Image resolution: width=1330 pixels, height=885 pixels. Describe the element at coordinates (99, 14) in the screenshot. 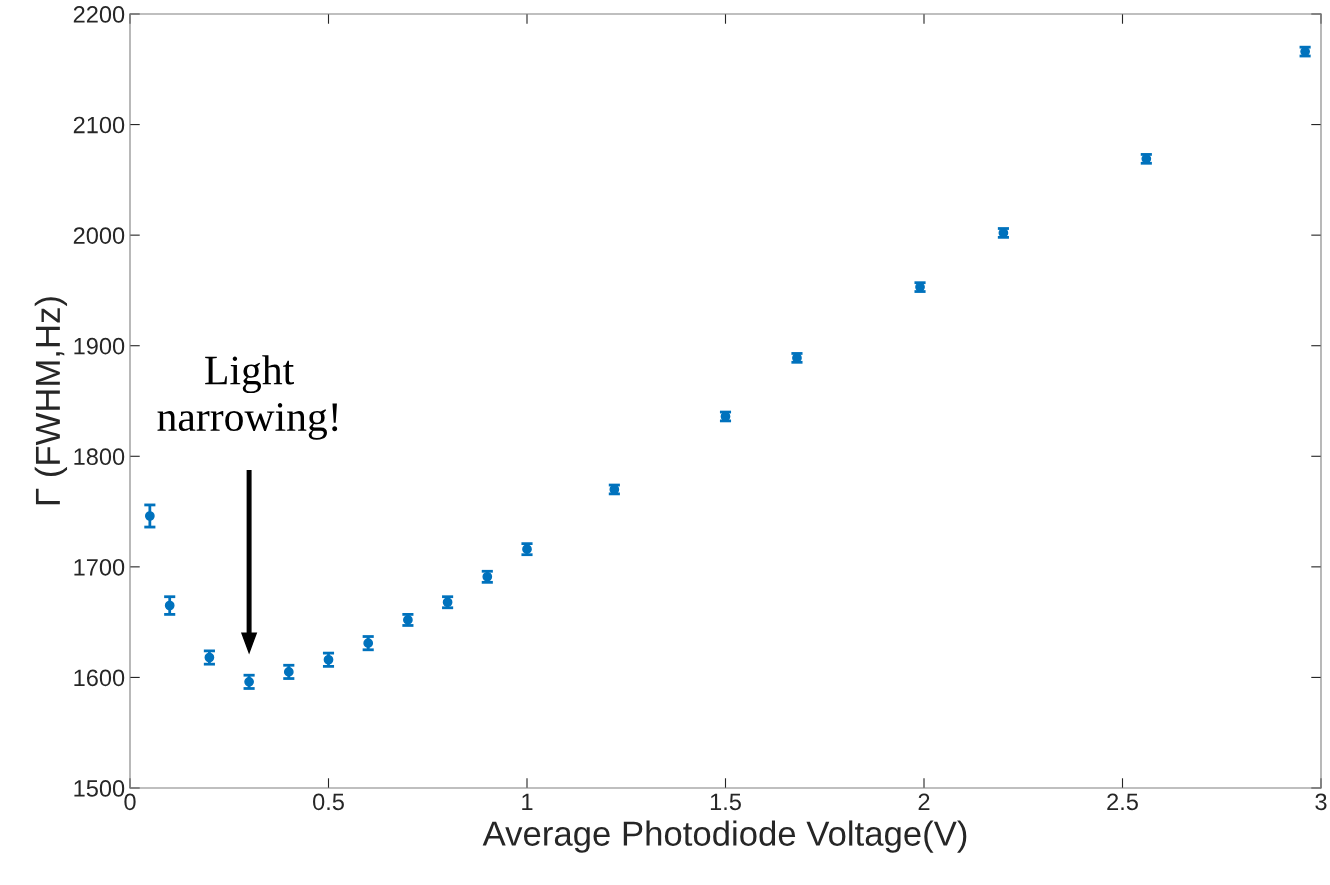

I see `y-tick-label: 2200` at that location.